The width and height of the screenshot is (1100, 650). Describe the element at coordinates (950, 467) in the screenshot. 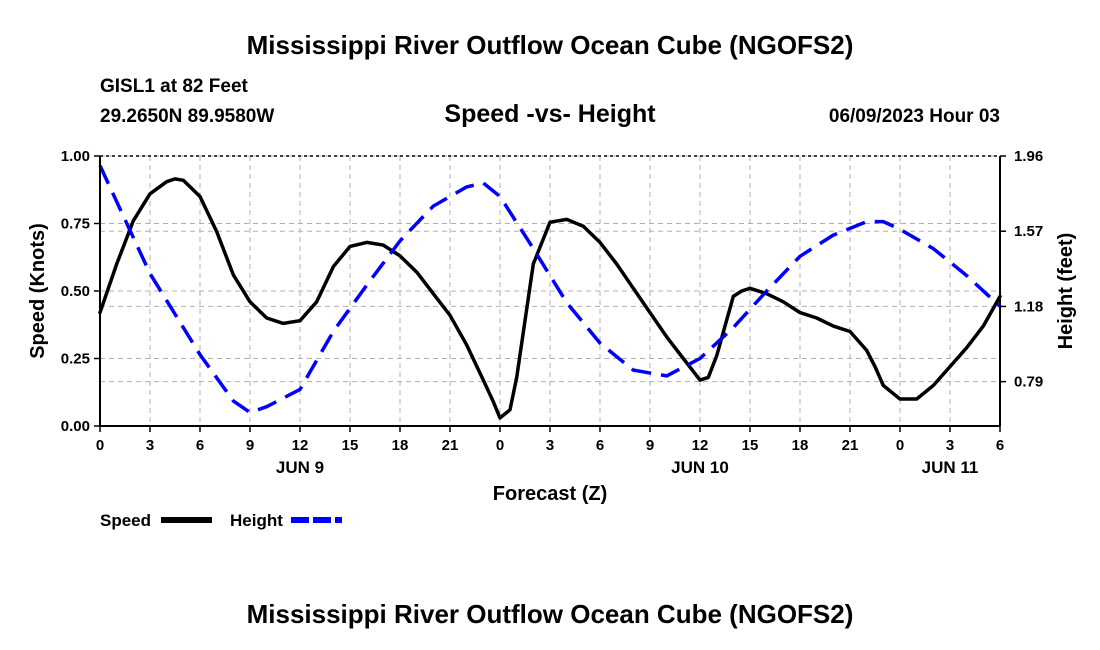

I see `day-label: JUN 11` at that location.